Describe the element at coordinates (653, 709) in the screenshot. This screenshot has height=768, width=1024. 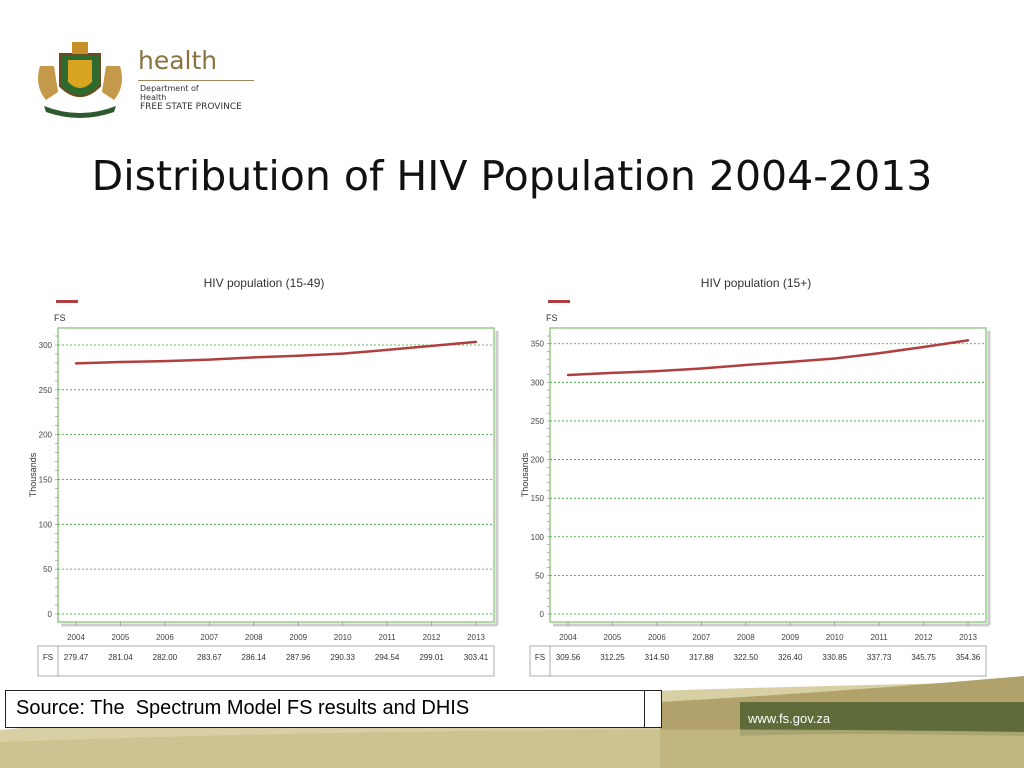
I see `source-box-cell` at that location.